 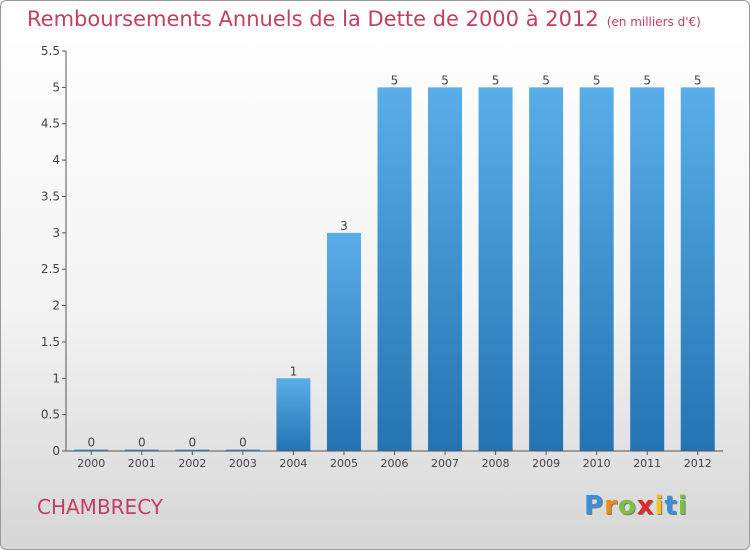 I want to click on x-tick-label: 2001, so click(x=142, y=463).